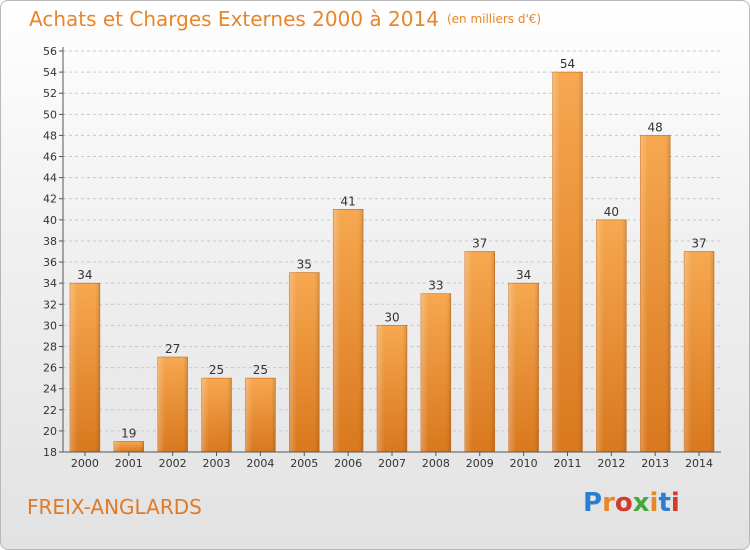 Image resolution: width=750 pixels, height=550 pixels. What do you see at coordinates (524, 463) in the screenshot?
I see `x-tick-label: 2010` at bounding box center [524, 463].